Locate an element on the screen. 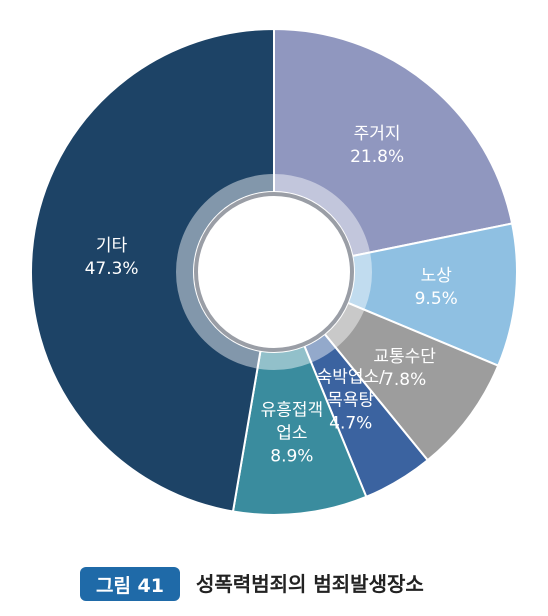 The image size is (548, 616). value-label: 7.8% is located at coordinates (405, 380).